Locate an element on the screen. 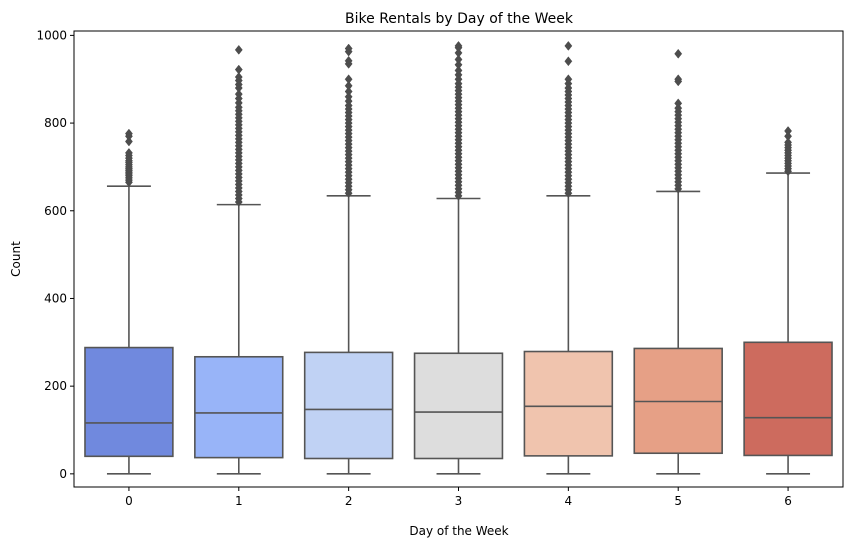 The width and height of the screenshot is (859, 551). y-tick-label-400: 400 is located at coordinates (55, 298).